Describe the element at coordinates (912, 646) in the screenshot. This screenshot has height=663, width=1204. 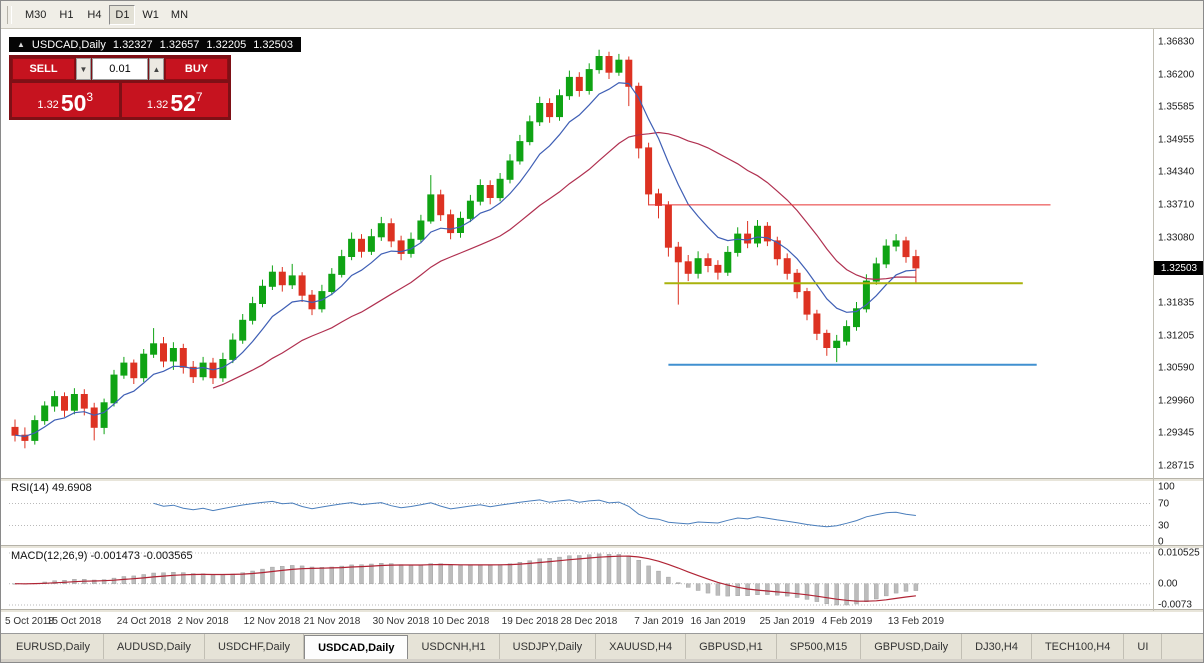
I see `chart-tab-gbpusd-daily: GBPUSD,Daily` at that location.